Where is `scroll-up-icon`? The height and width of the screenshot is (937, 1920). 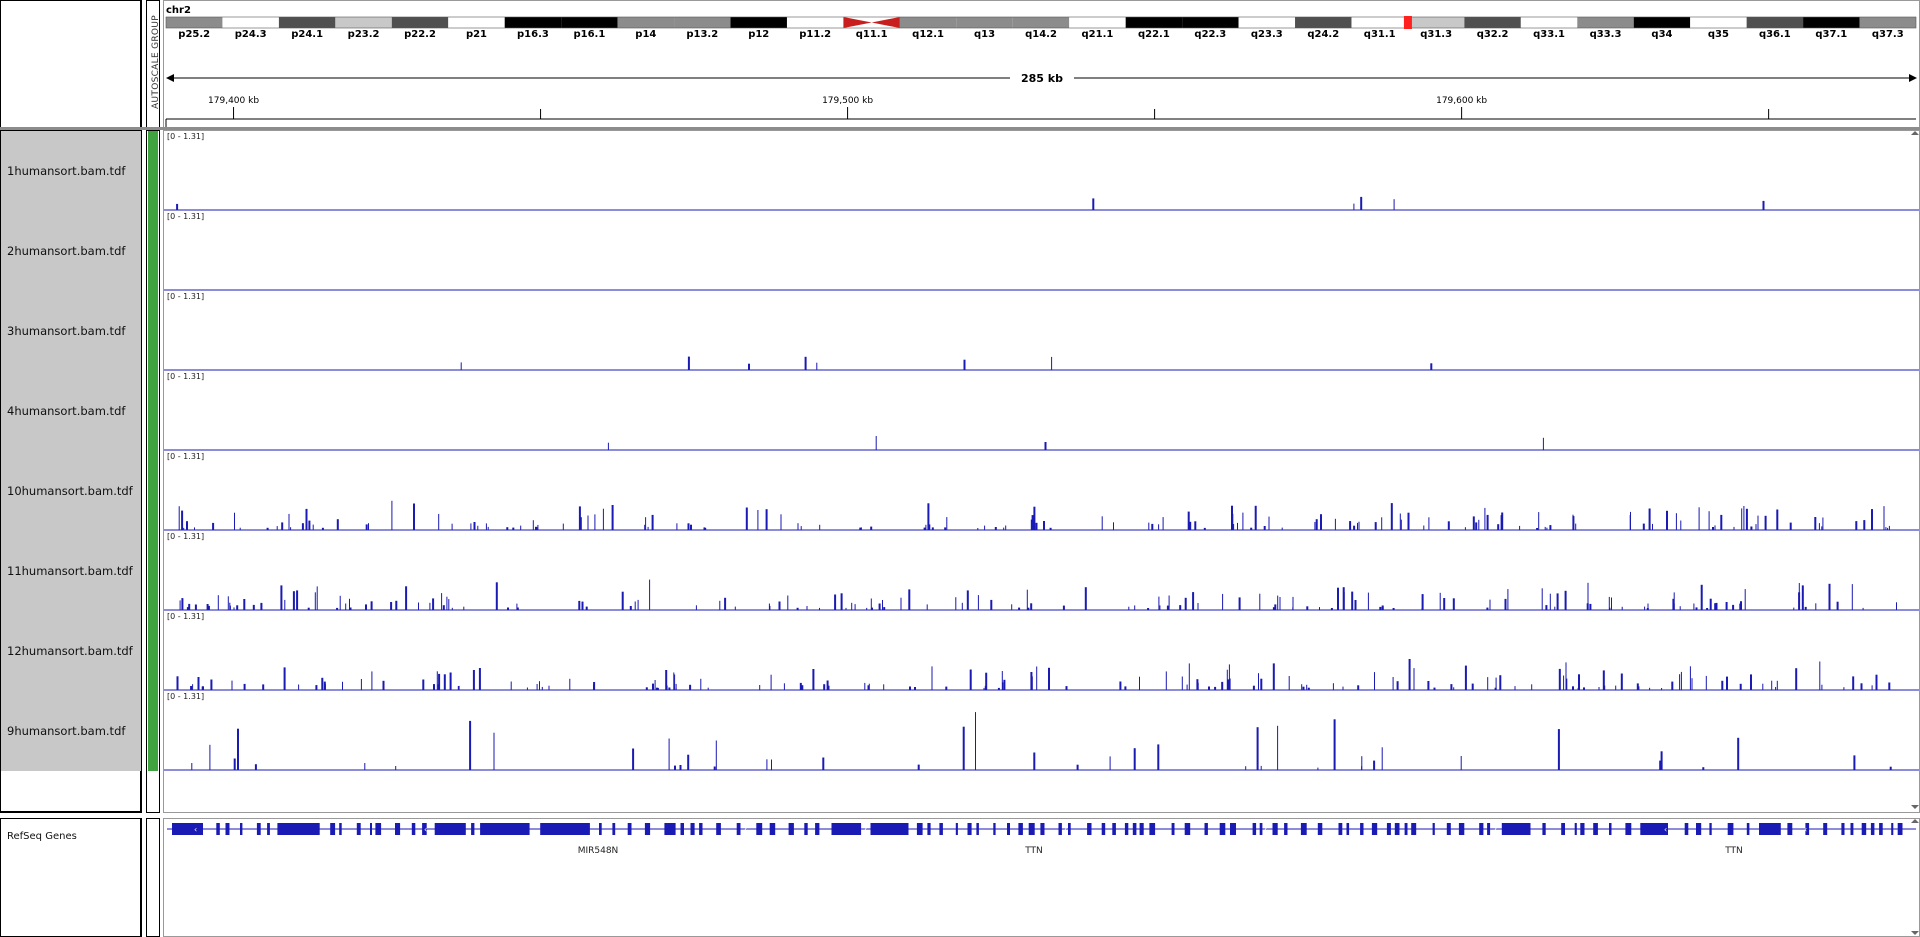 scroll-up-icon is located at coordinates (1915, 133).